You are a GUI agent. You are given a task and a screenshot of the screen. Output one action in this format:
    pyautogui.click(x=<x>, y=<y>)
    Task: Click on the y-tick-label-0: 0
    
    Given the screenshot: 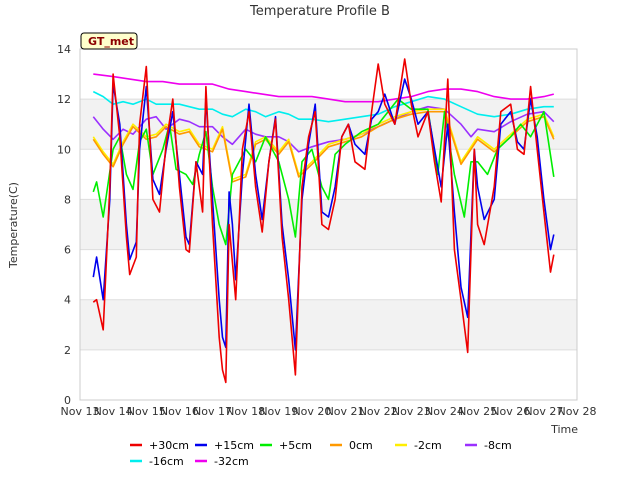 What is the action you would take?
    pyautogui.click(x=67, y=400)
    